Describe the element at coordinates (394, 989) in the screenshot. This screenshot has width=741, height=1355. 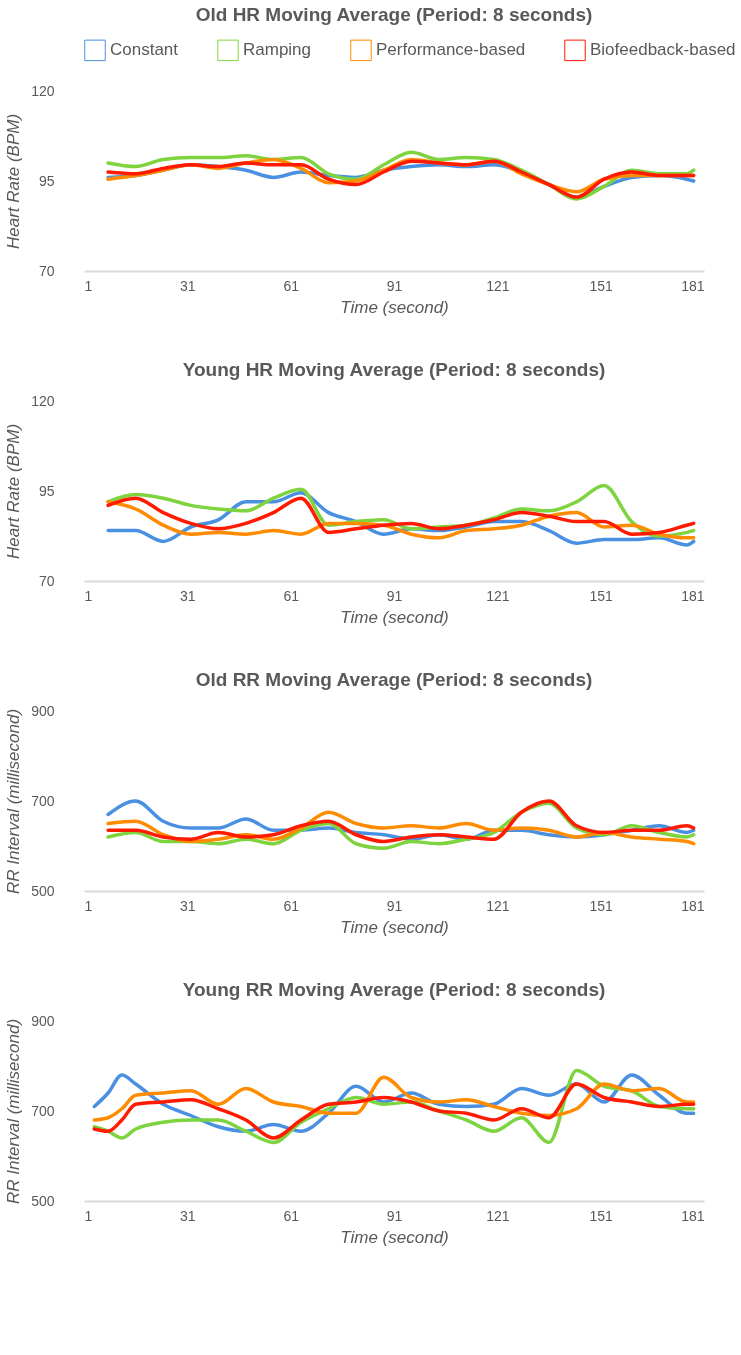
I see `chart-title: Young RR Moving Average (Period: 8 seconds)` at that location.